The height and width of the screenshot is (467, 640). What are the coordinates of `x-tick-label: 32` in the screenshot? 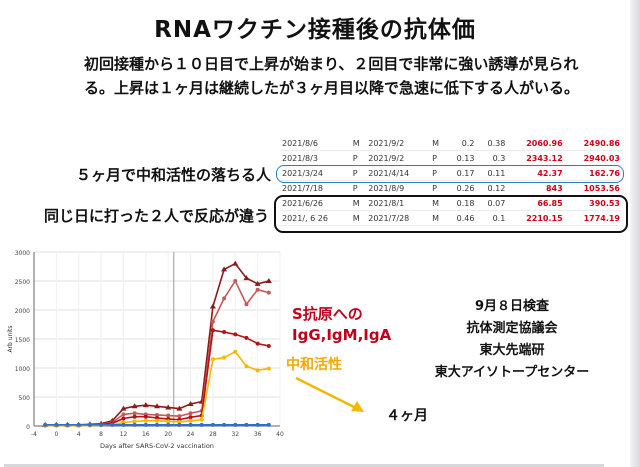 It's located at (235, 434).